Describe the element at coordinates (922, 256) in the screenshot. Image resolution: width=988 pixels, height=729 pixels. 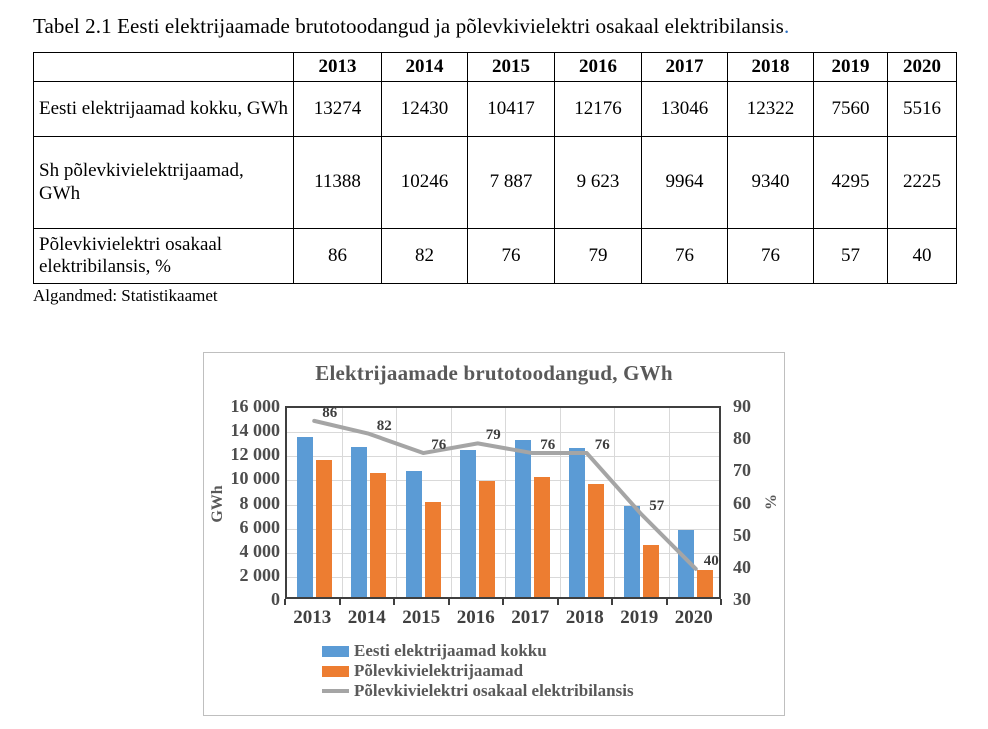
I see `cell-value: 40` at that location.